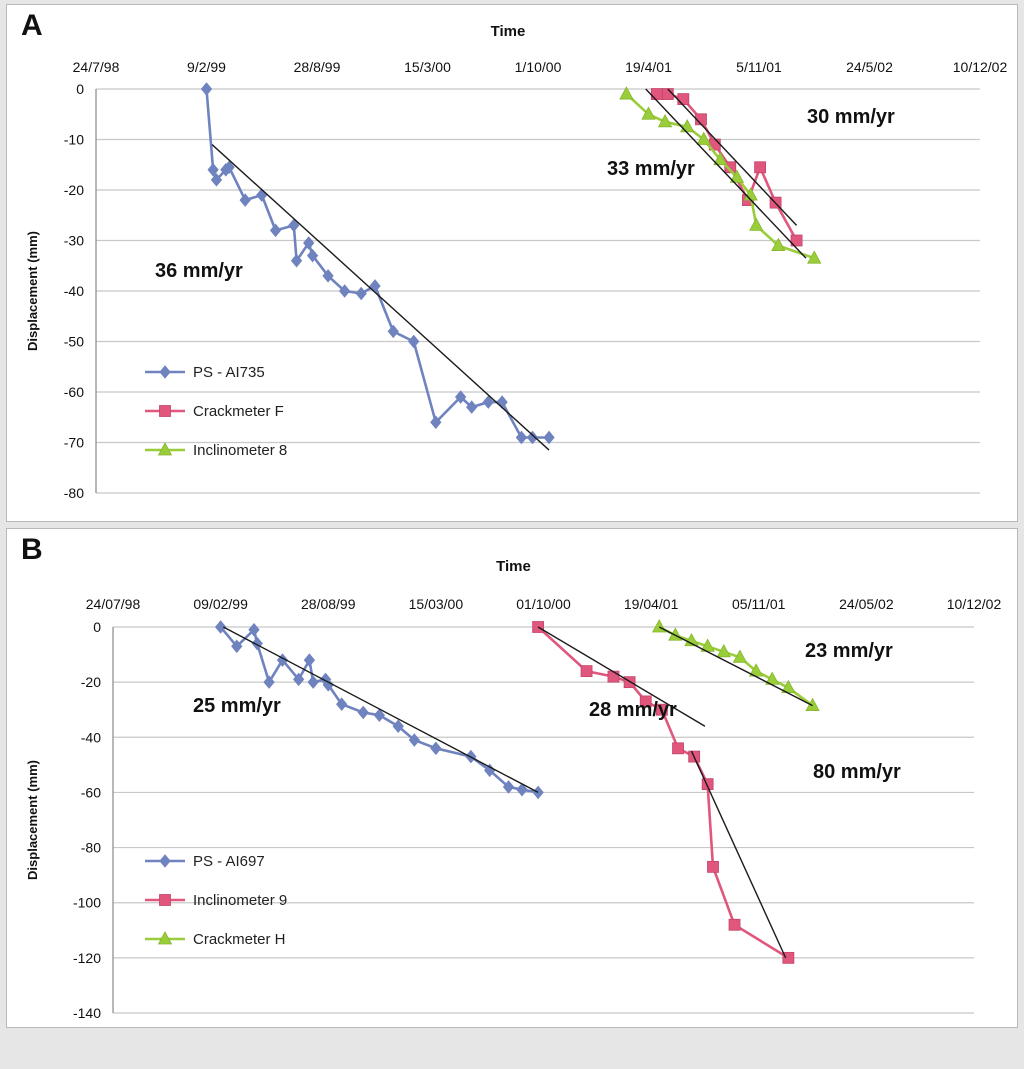  Describe the element at coordinates (216, 900) in the screenshot. I see `legend-b: PS - AI697 Inclinometer 9 Crackmeter H` at that location.